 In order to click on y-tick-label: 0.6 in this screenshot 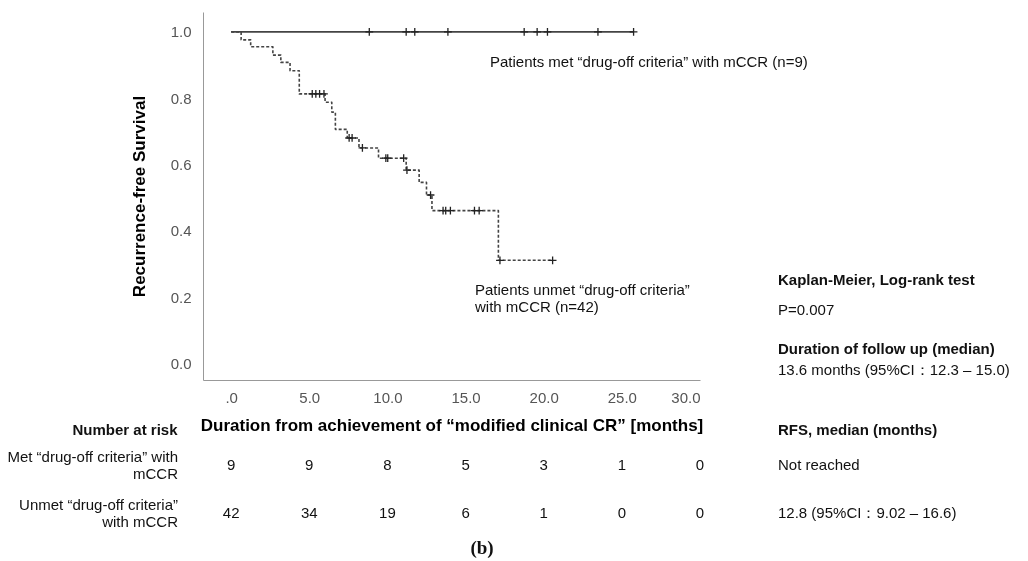, I will do `click(181, 164)`.